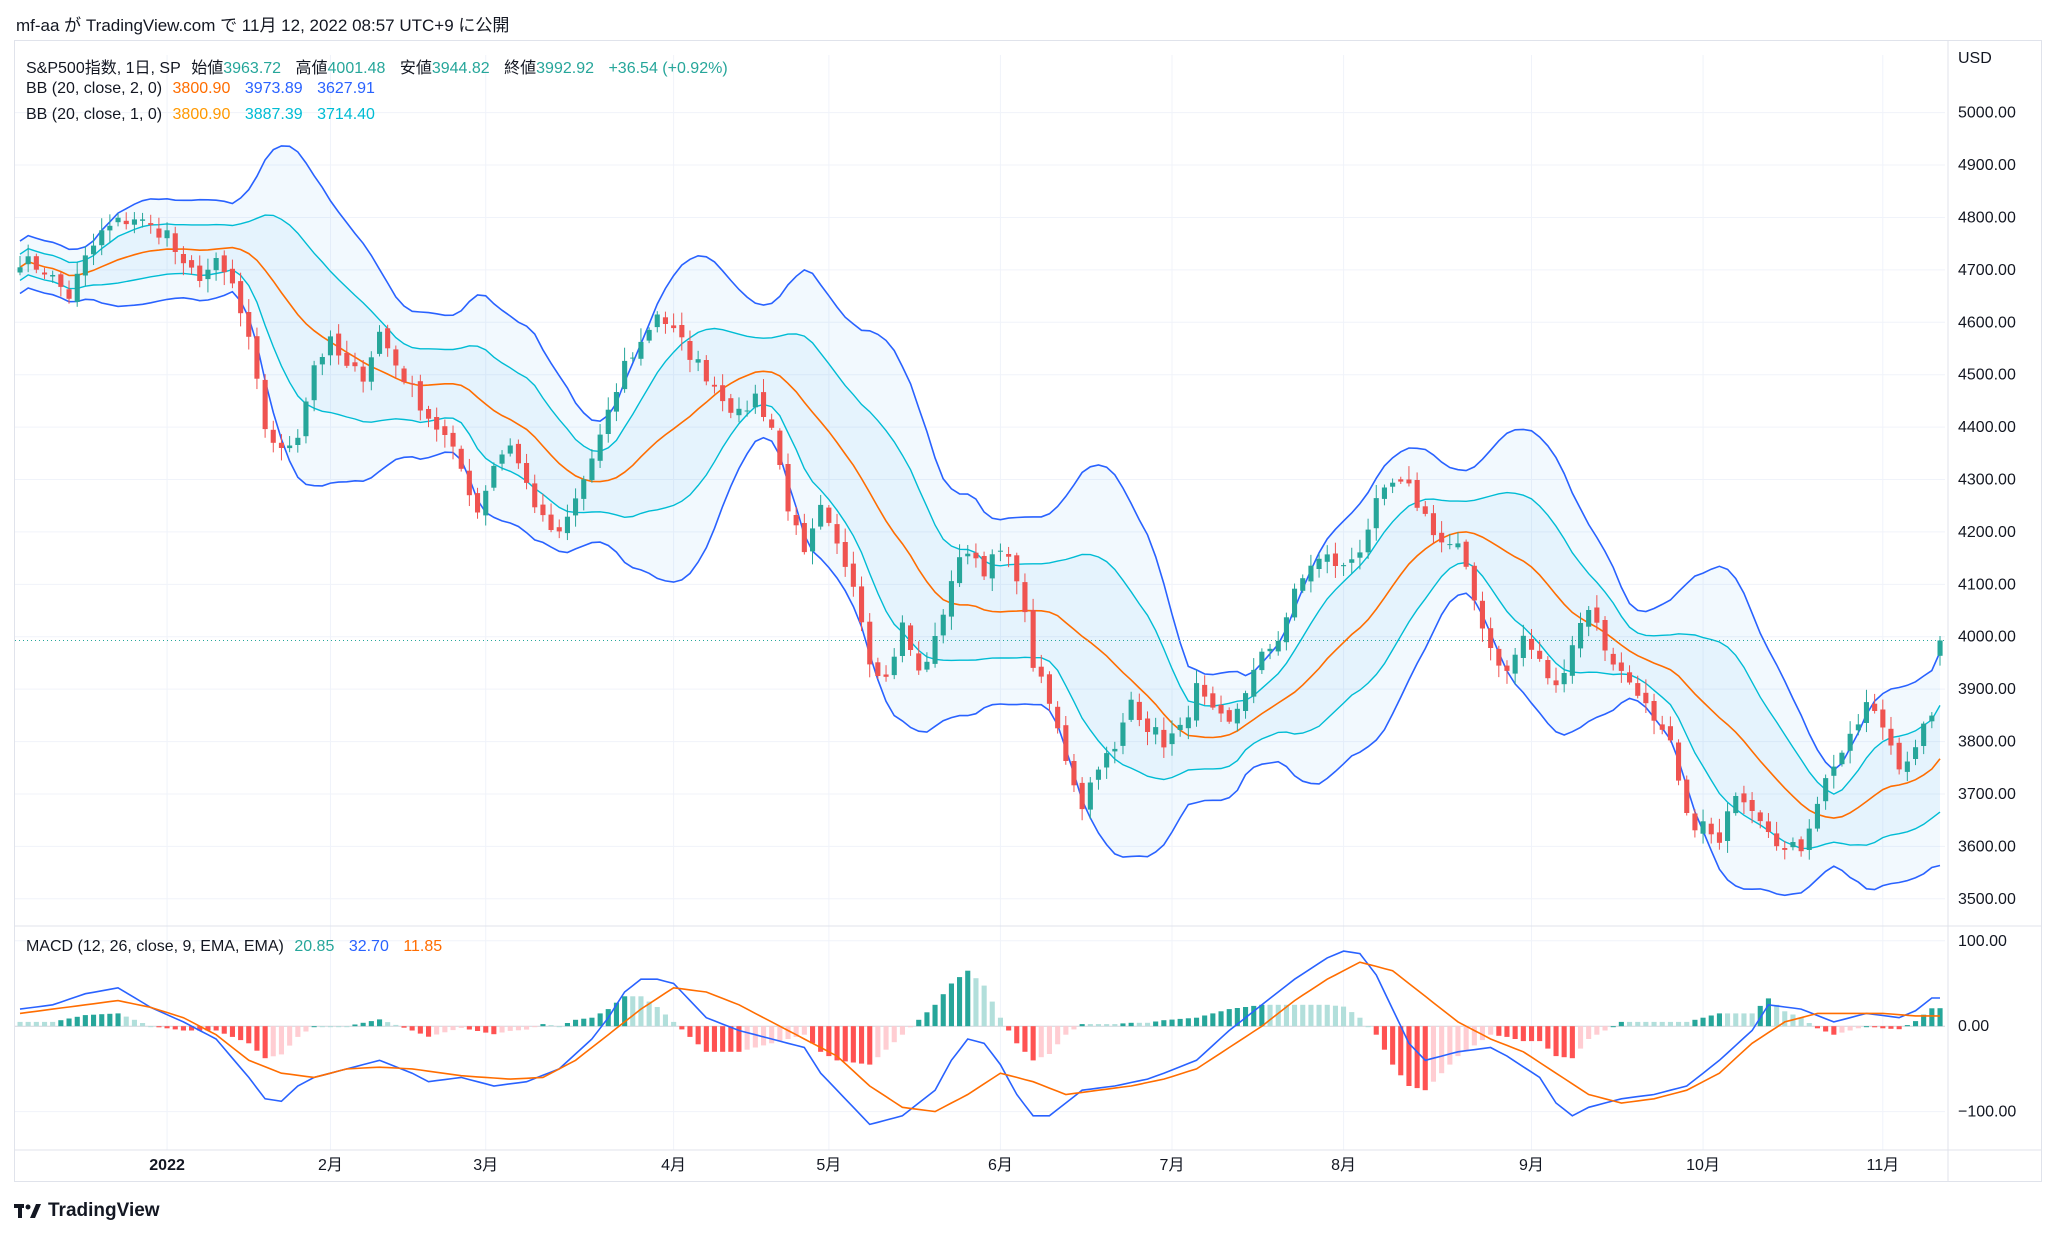  I want to click on footer-brand: TradingView, so click(87, 1211).